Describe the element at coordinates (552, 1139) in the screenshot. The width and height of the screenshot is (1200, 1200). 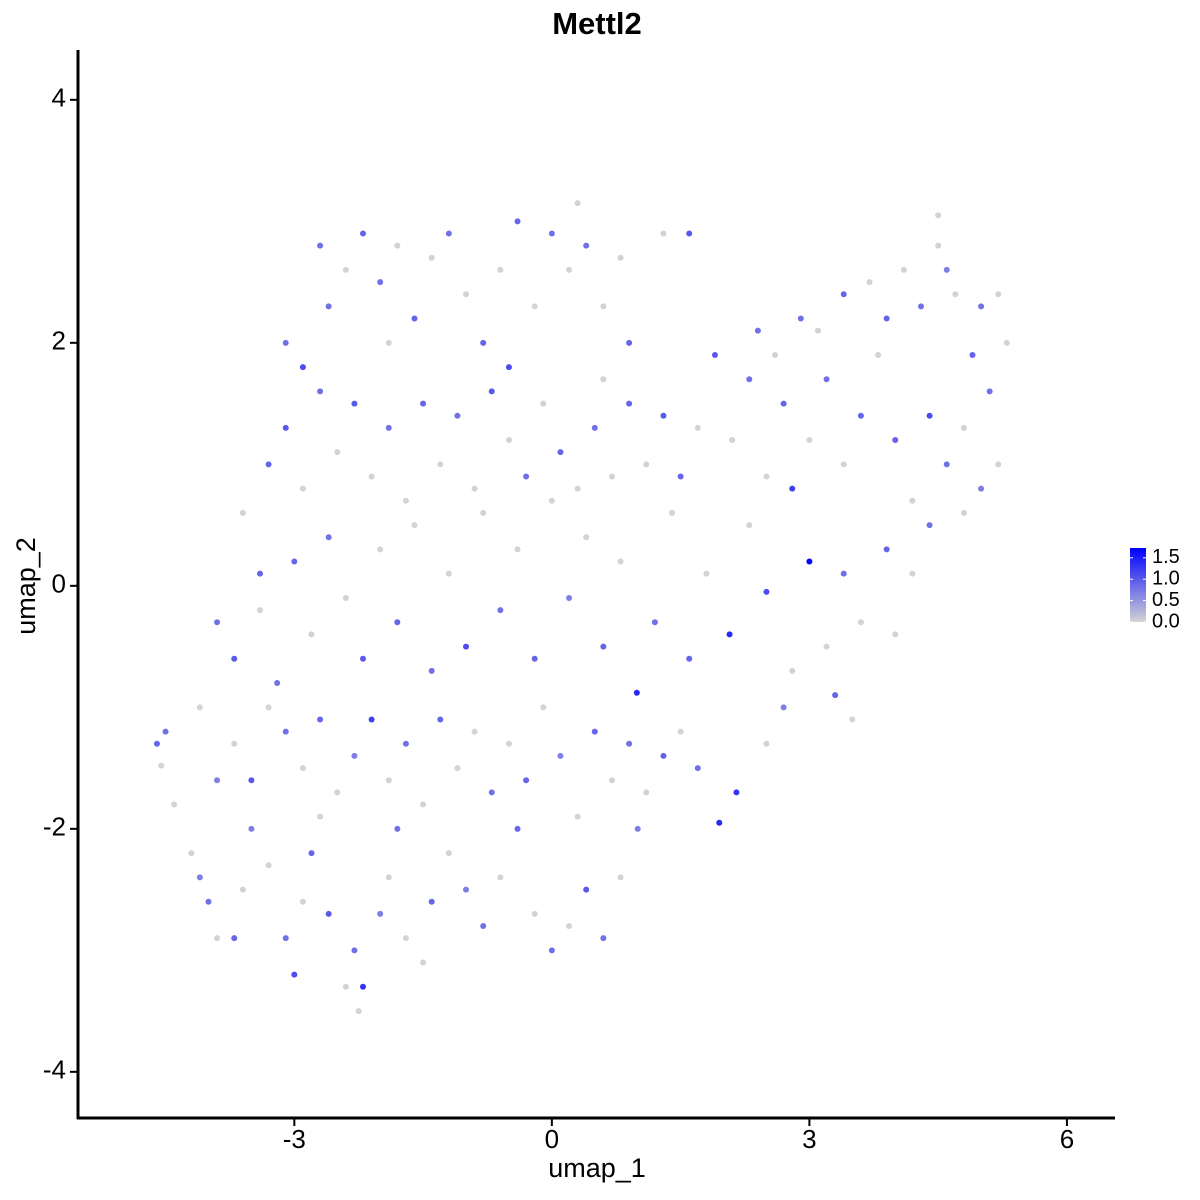
I see `x-tick-label: 0` at that location.